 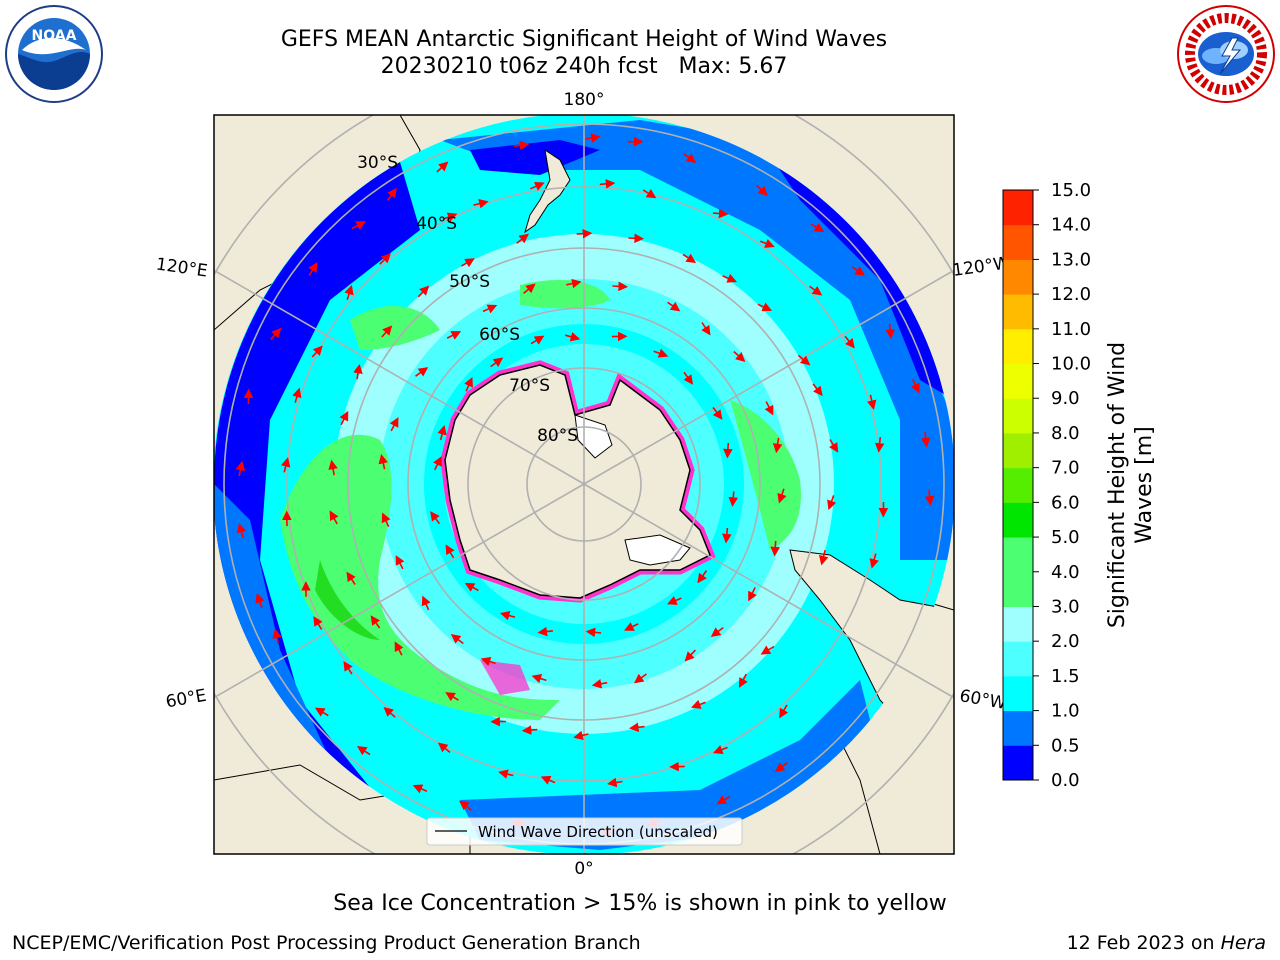 I want to click on lon-label-180: 180°, so click(x=584, y=100).